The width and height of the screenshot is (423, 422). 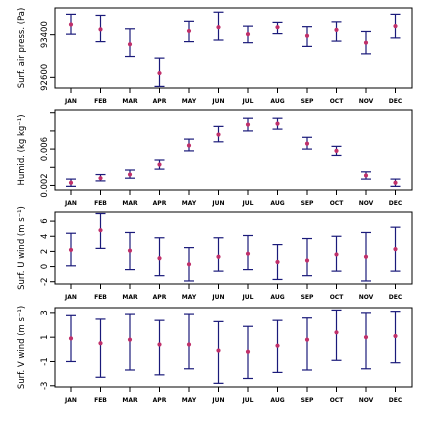 What do you see at coordinates (130, 297) in the screenshot?
I see `surface-u-wind-xtick-label: MAR` at bounding box center [130, 297].